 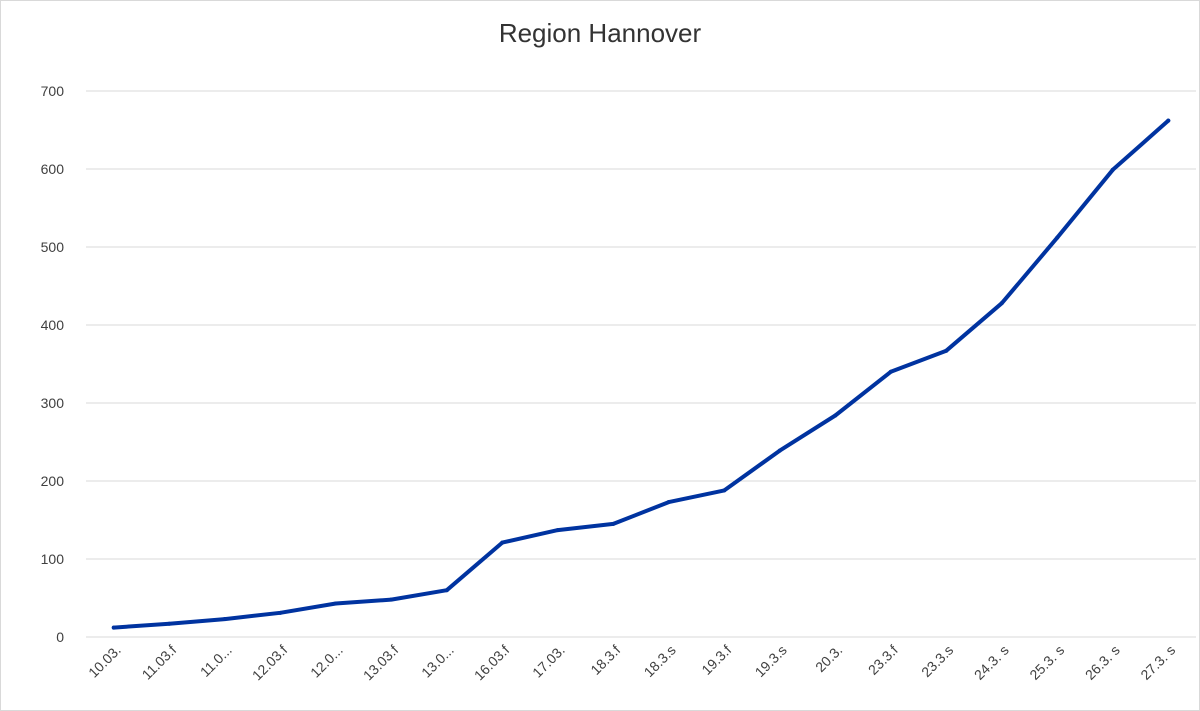 What do you see at coordinates (381, 663) in the screenshot?
I see `x-tick-label: 13.03.f` at bounding box center [381, 663].